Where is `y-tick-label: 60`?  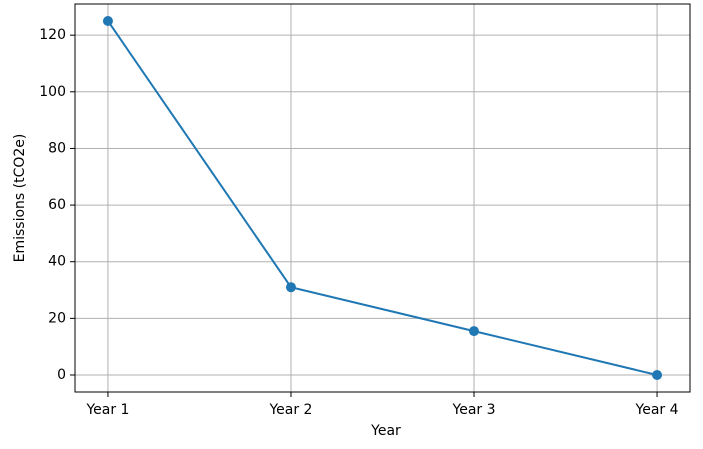
y-tick-label: 60 is located at coordinates (57, 205).